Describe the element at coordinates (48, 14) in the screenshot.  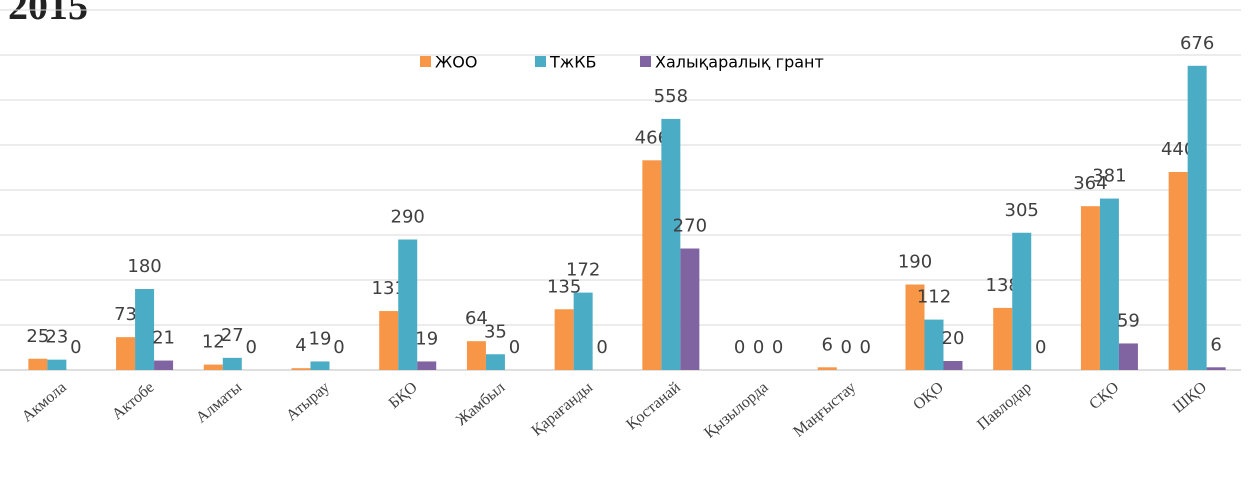
I see `chart-title: 2015` at that location.